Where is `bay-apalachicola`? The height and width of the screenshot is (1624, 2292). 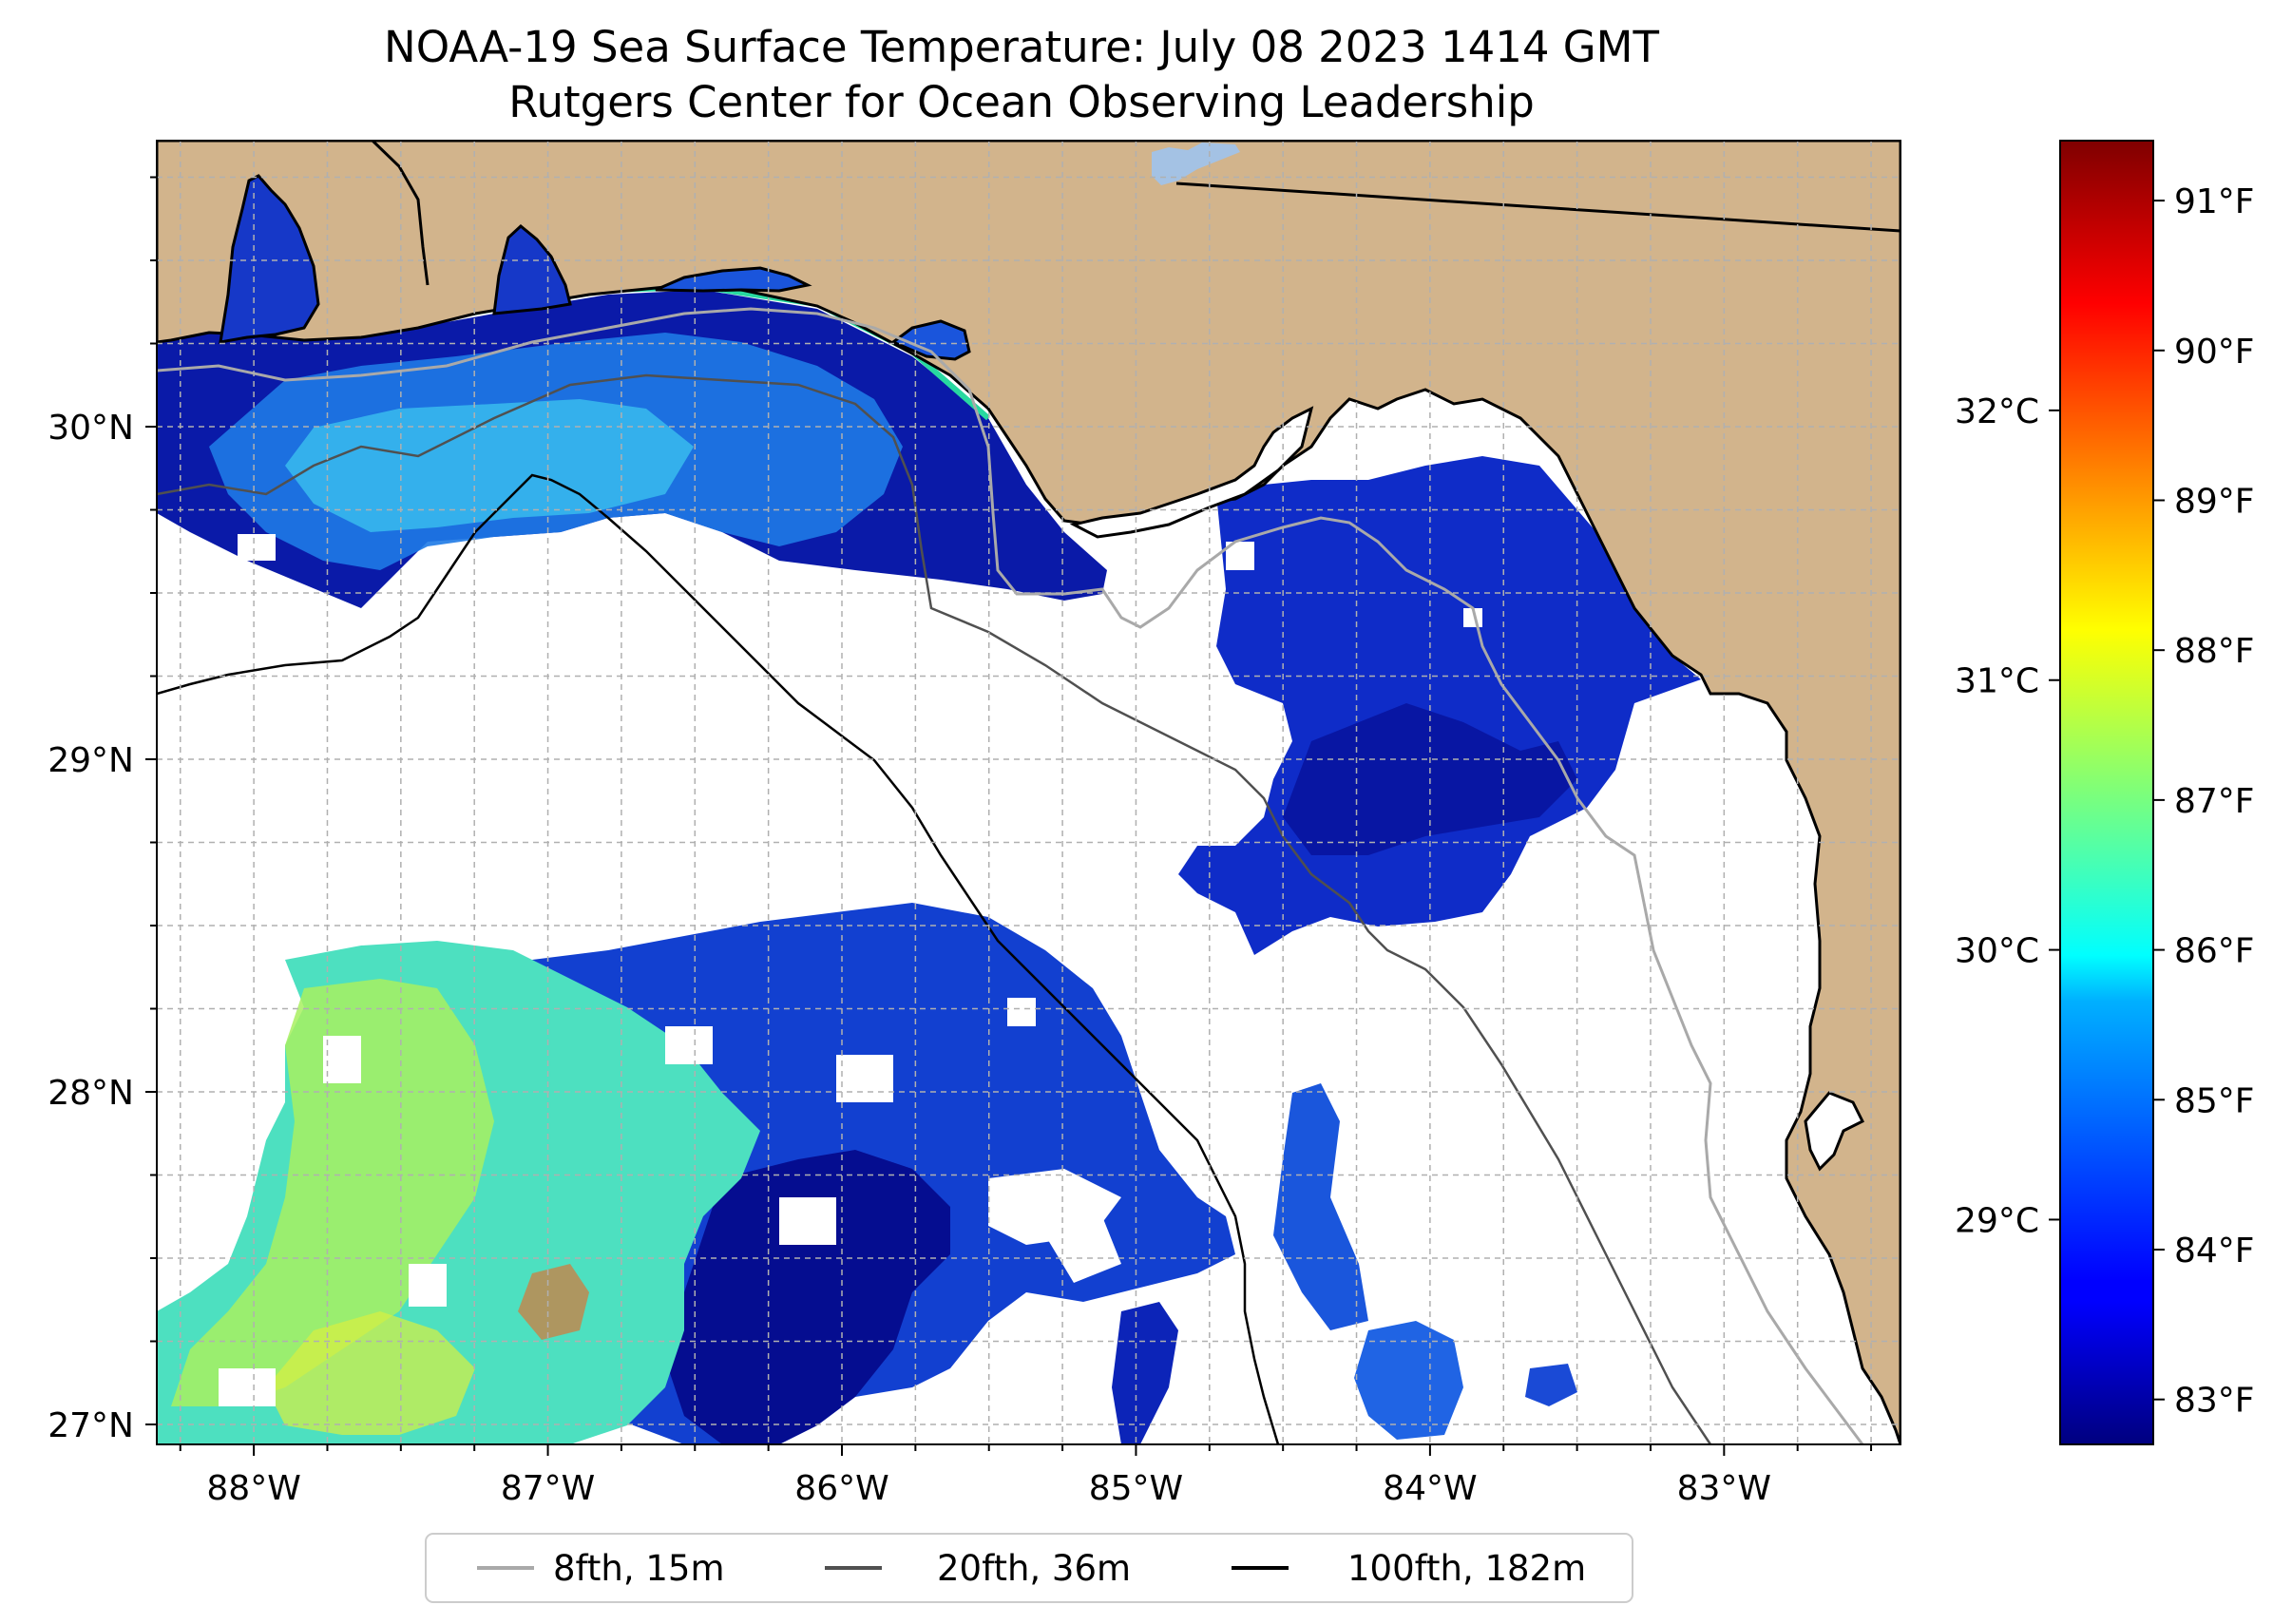 bay-apalachicola is located at coordinates (1191, 472).